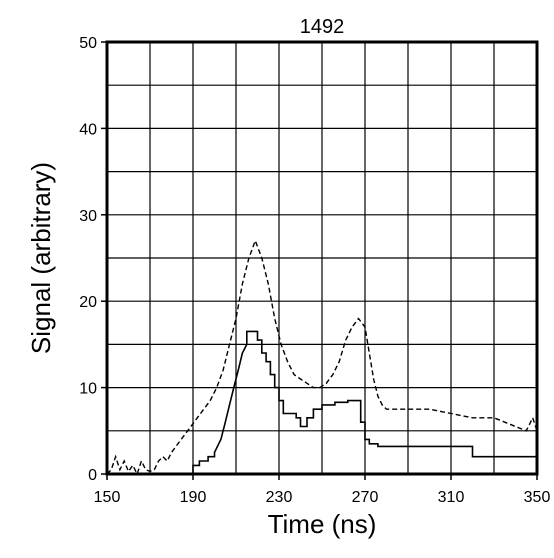 This screenshot has width=554, height=558. Describe the element at coordinates (451, 497) in the screenshot. I see `x-tick-label: 310` at that location.